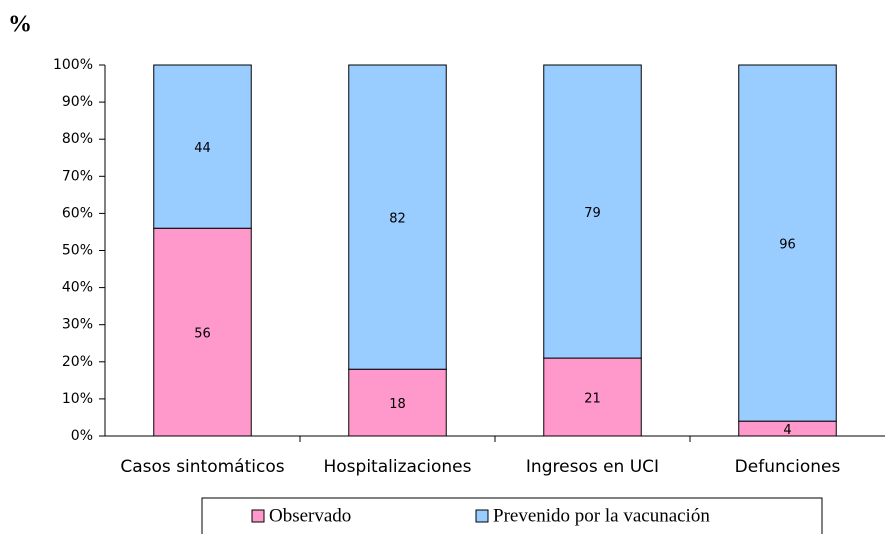 The image size is (886, 534). What do you see at coordinates (601, 515) in the screenshot?
I see `legend-label: Prevenido por la vacunación` at bounding box center [601, 515].